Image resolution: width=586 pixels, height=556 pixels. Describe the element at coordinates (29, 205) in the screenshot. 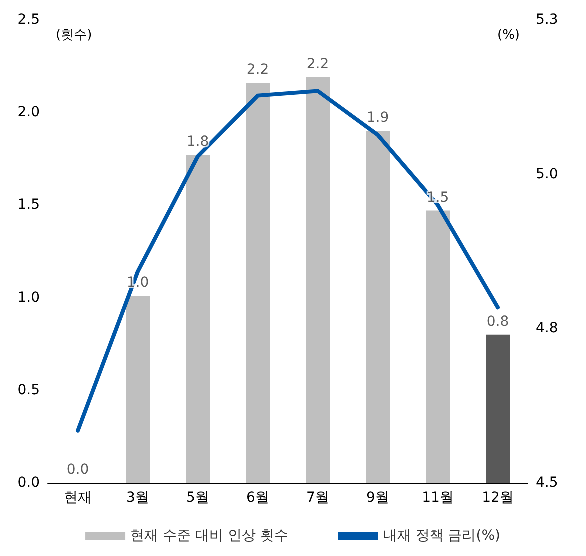

I see `y-tick-label: 1.5` at that location.